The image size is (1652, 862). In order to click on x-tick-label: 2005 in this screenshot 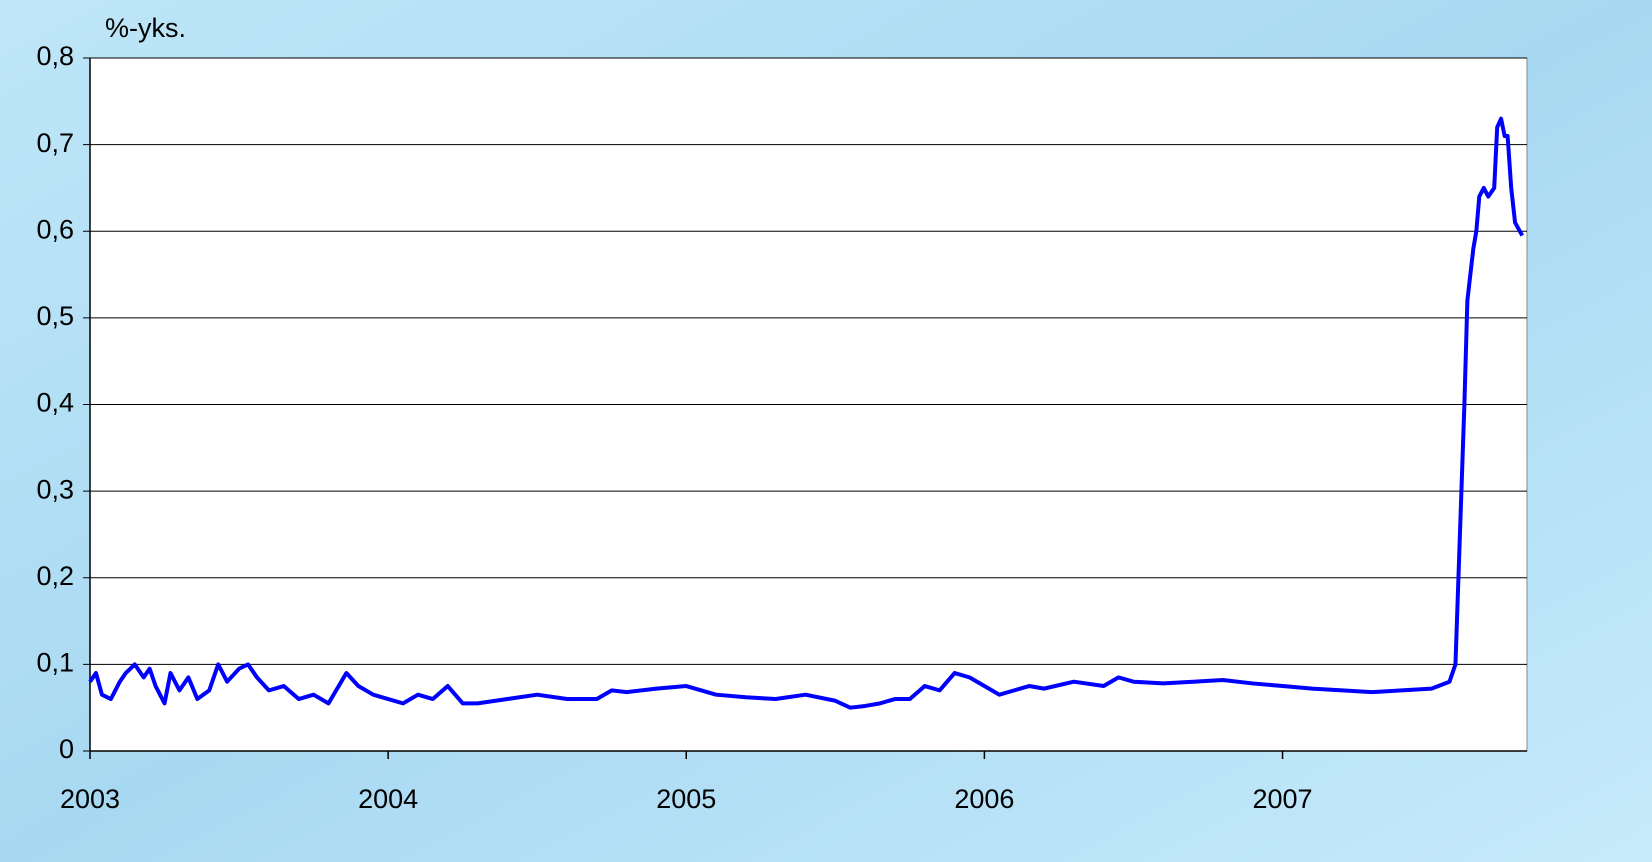, I will do `click(686, 799)`.